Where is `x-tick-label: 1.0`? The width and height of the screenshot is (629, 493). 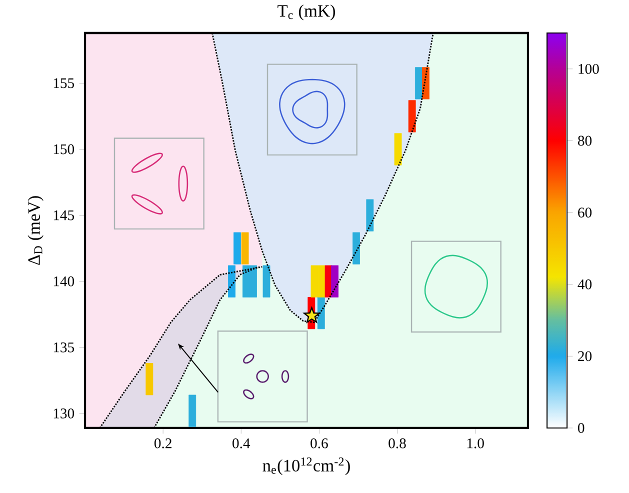
x-tick-label: 1.0 is located at coordinates (475, 443).